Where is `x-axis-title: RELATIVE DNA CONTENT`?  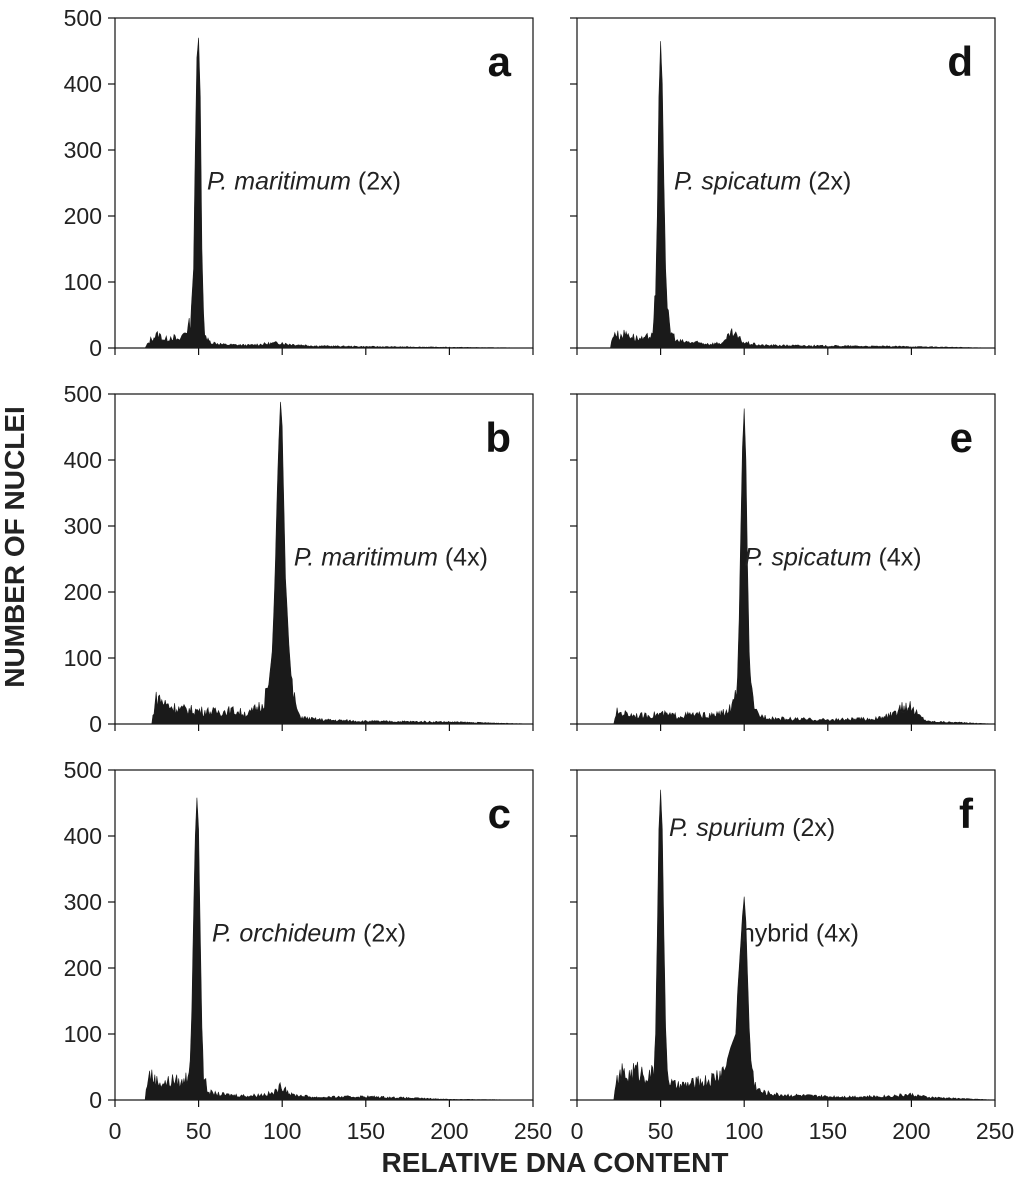
x-axis-title: RELATIVE DNA CONTENT is located at coordinates (555, 1162).